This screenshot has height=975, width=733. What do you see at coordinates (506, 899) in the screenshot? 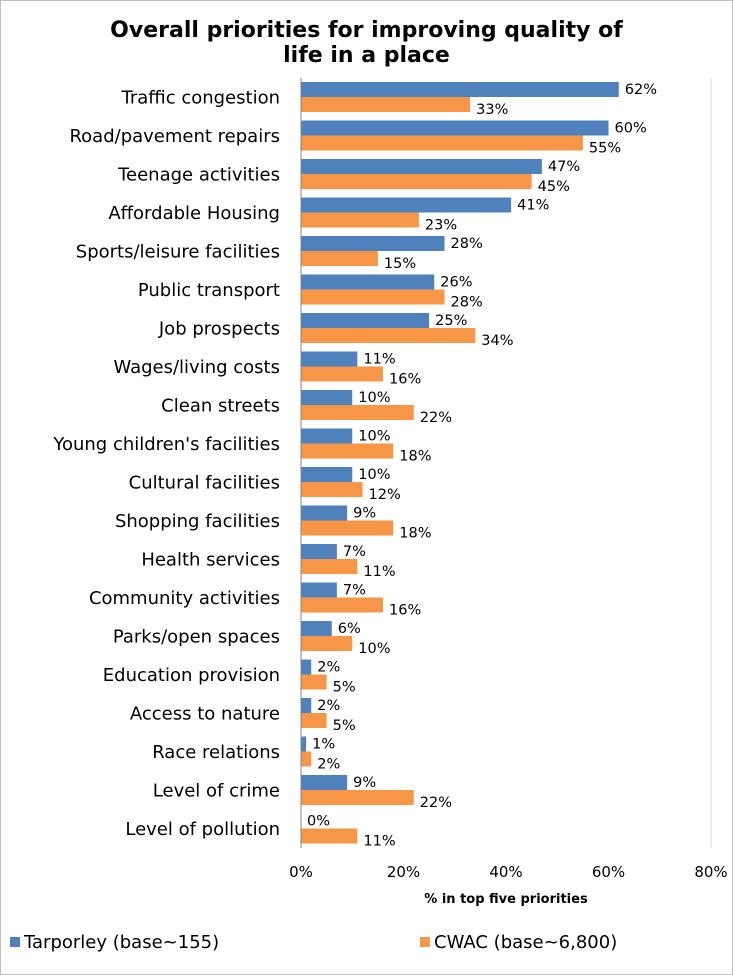
I see `x-axis-label: % in top five priorities` at bounding box center [506, 899].